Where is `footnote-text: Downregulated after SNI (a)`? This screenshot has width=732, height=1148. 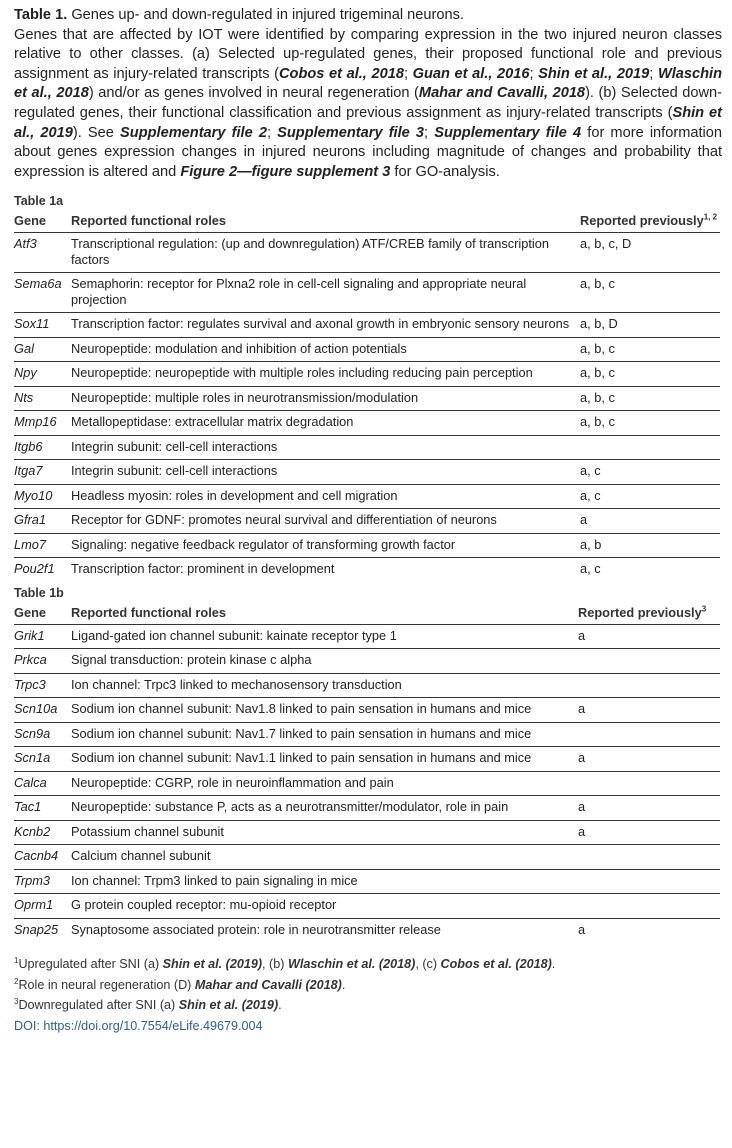
footnote-text: Downregulated after SNI (a) is located at coordinates (98, 1005).